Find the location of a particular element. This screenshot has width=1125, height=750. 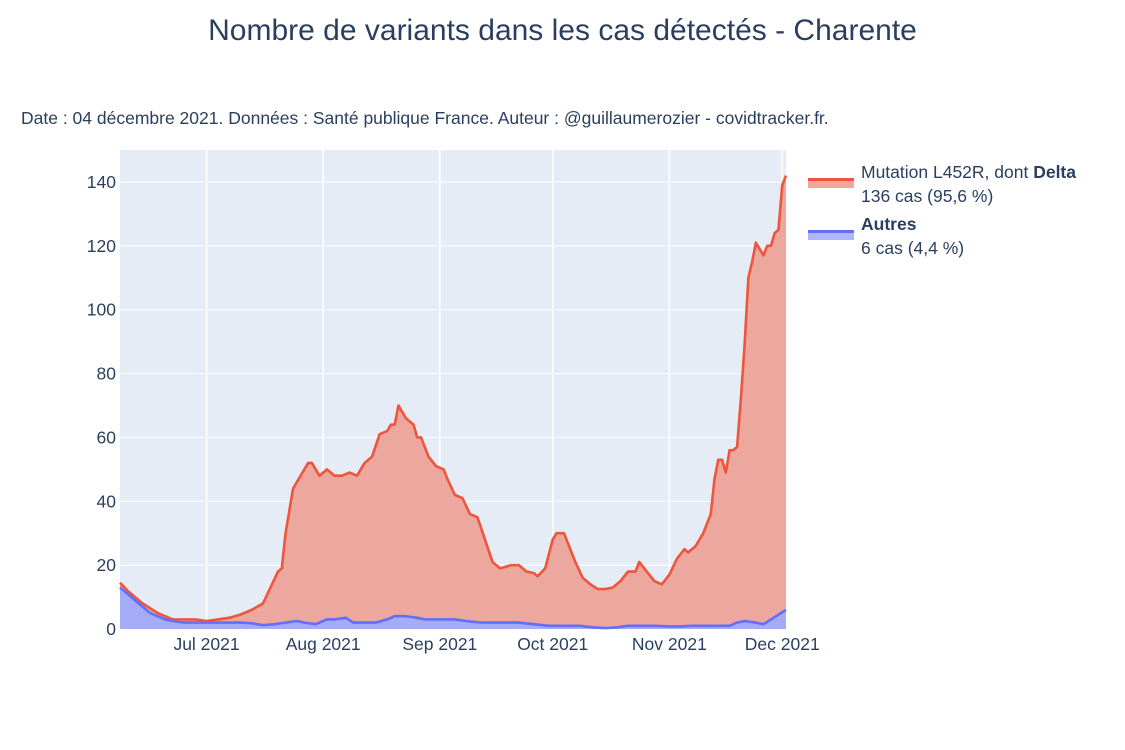

y-tick-label: 120 is located at coordinates (101, 246).